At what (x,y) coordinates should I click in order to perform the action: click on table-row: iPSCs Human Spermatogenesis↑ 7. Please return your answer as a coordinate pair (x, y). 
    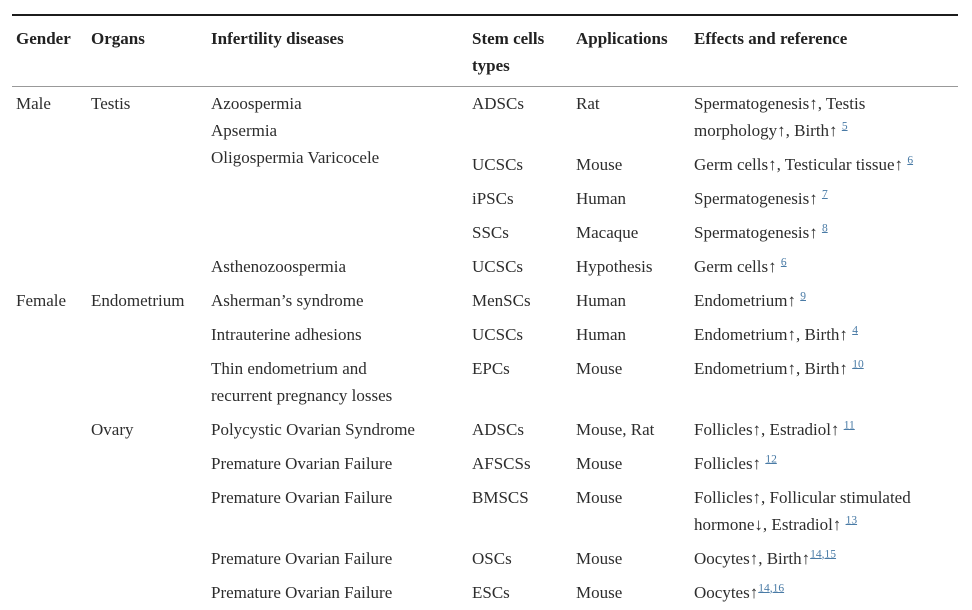
    Looking at the image, I should click on (485, 199).